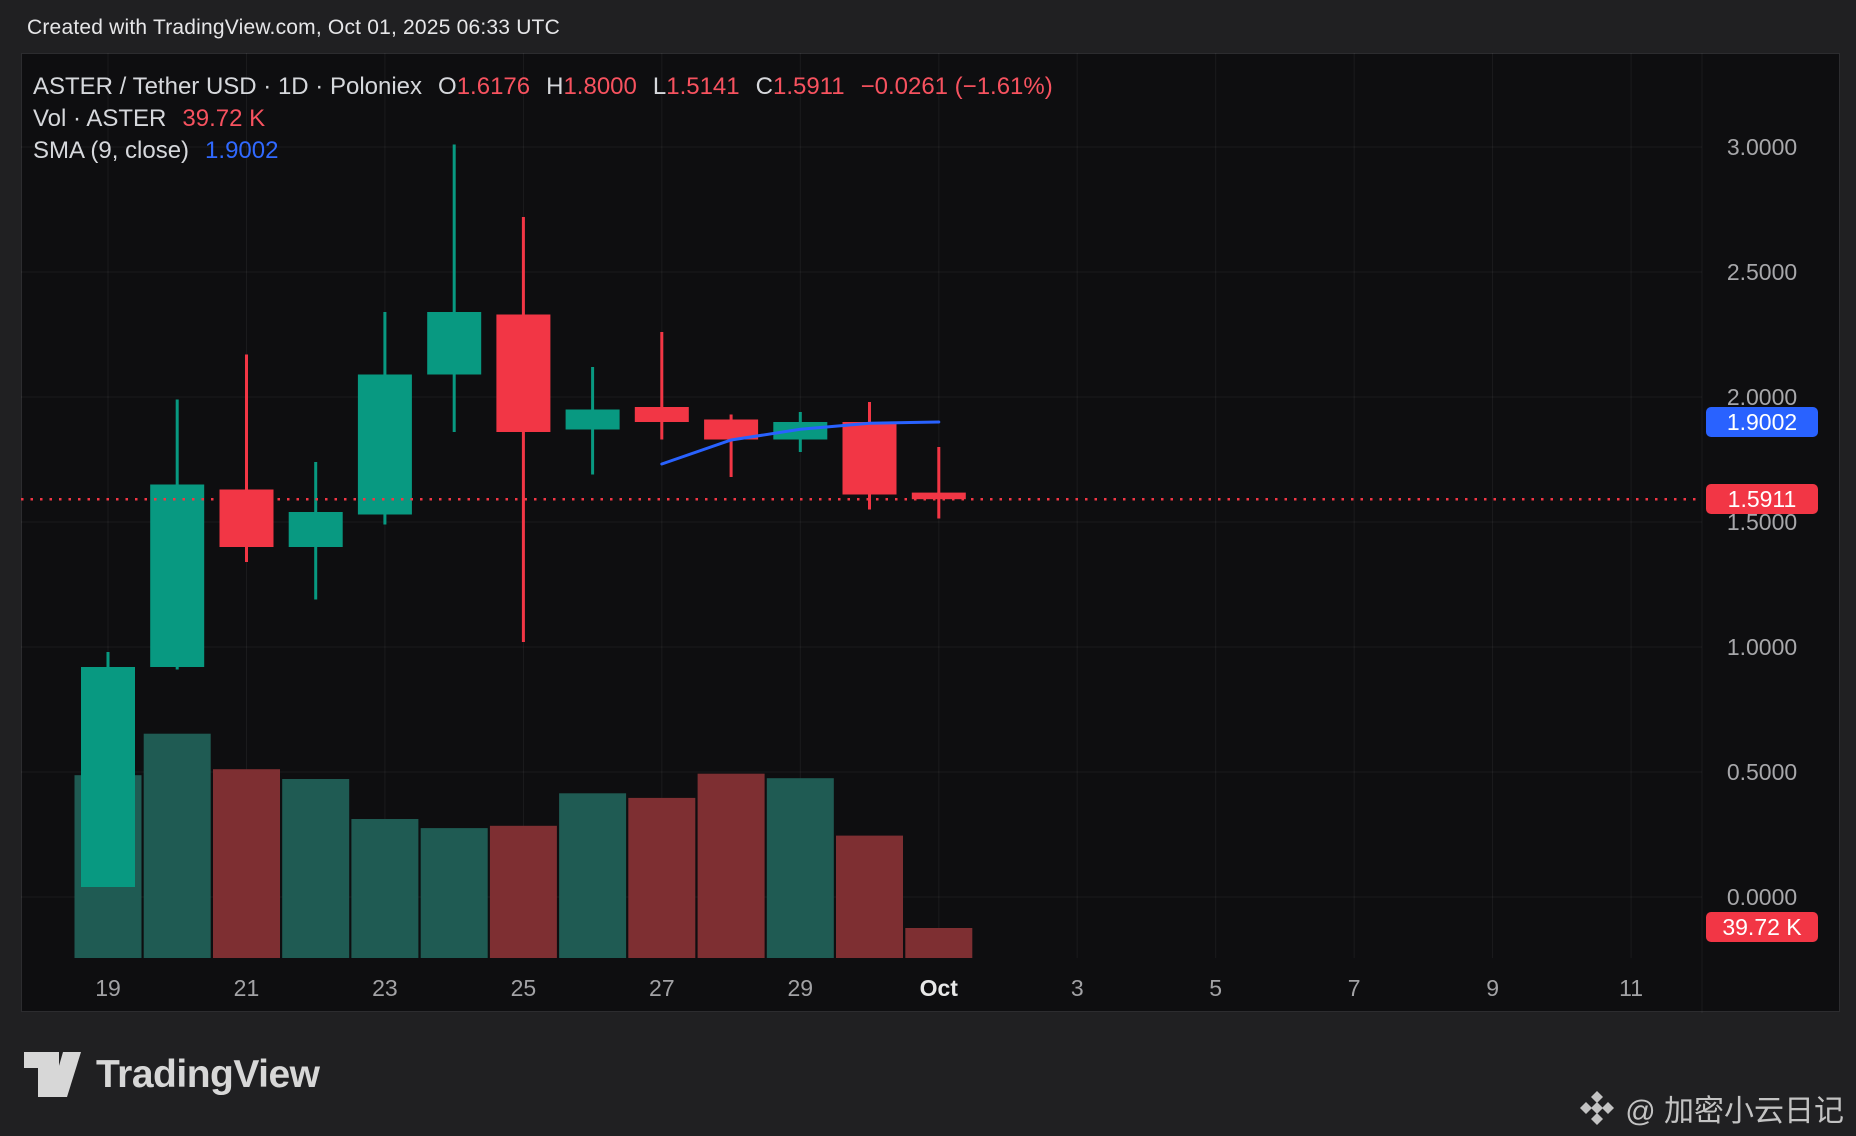 The width and height of the screenshot is (1856, 1136). What do you see at coordinates (1762, 271) in the screenshot?
I see `price-tick-label: 2.5000` at bounding box center [1762, 271].